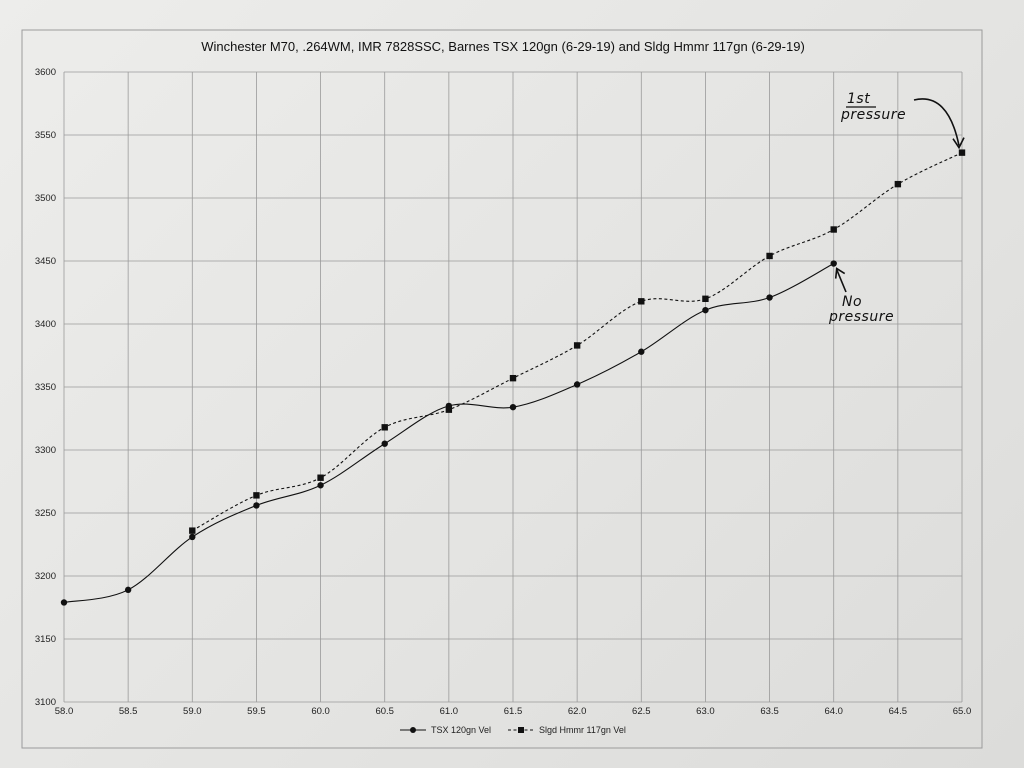 Image resolution: width=1024 pixels, height=768 pixels. Describe the element at coordinates (128, 711) in the screenshot. I see `x-tick-label: 58.5` at that location.